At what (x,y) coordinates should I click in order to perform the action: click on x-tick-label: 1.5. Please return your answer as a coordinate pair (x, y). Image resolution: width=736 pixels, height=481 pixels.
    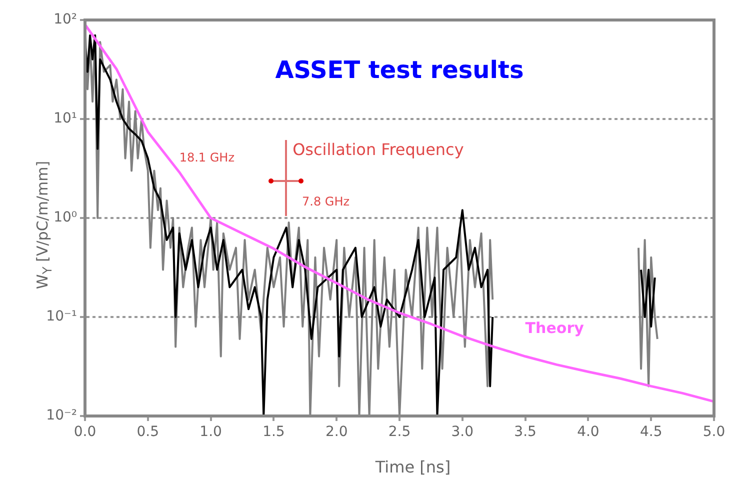
    Looking at the image, I should click on (273, 432).